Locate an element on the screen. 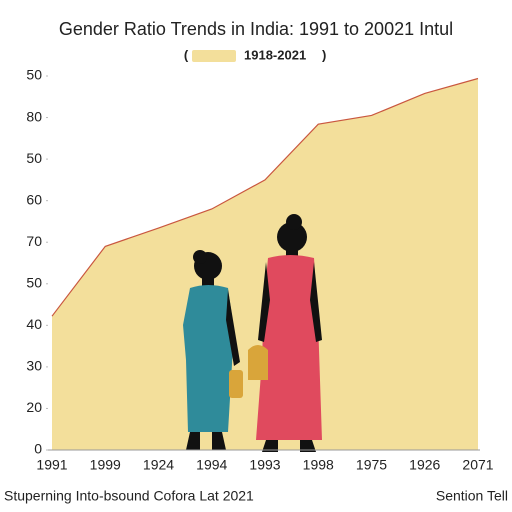 The width and height of the screenshot is (512, 512). x-tick-label: 2071 is located at coordinates (477, 465).